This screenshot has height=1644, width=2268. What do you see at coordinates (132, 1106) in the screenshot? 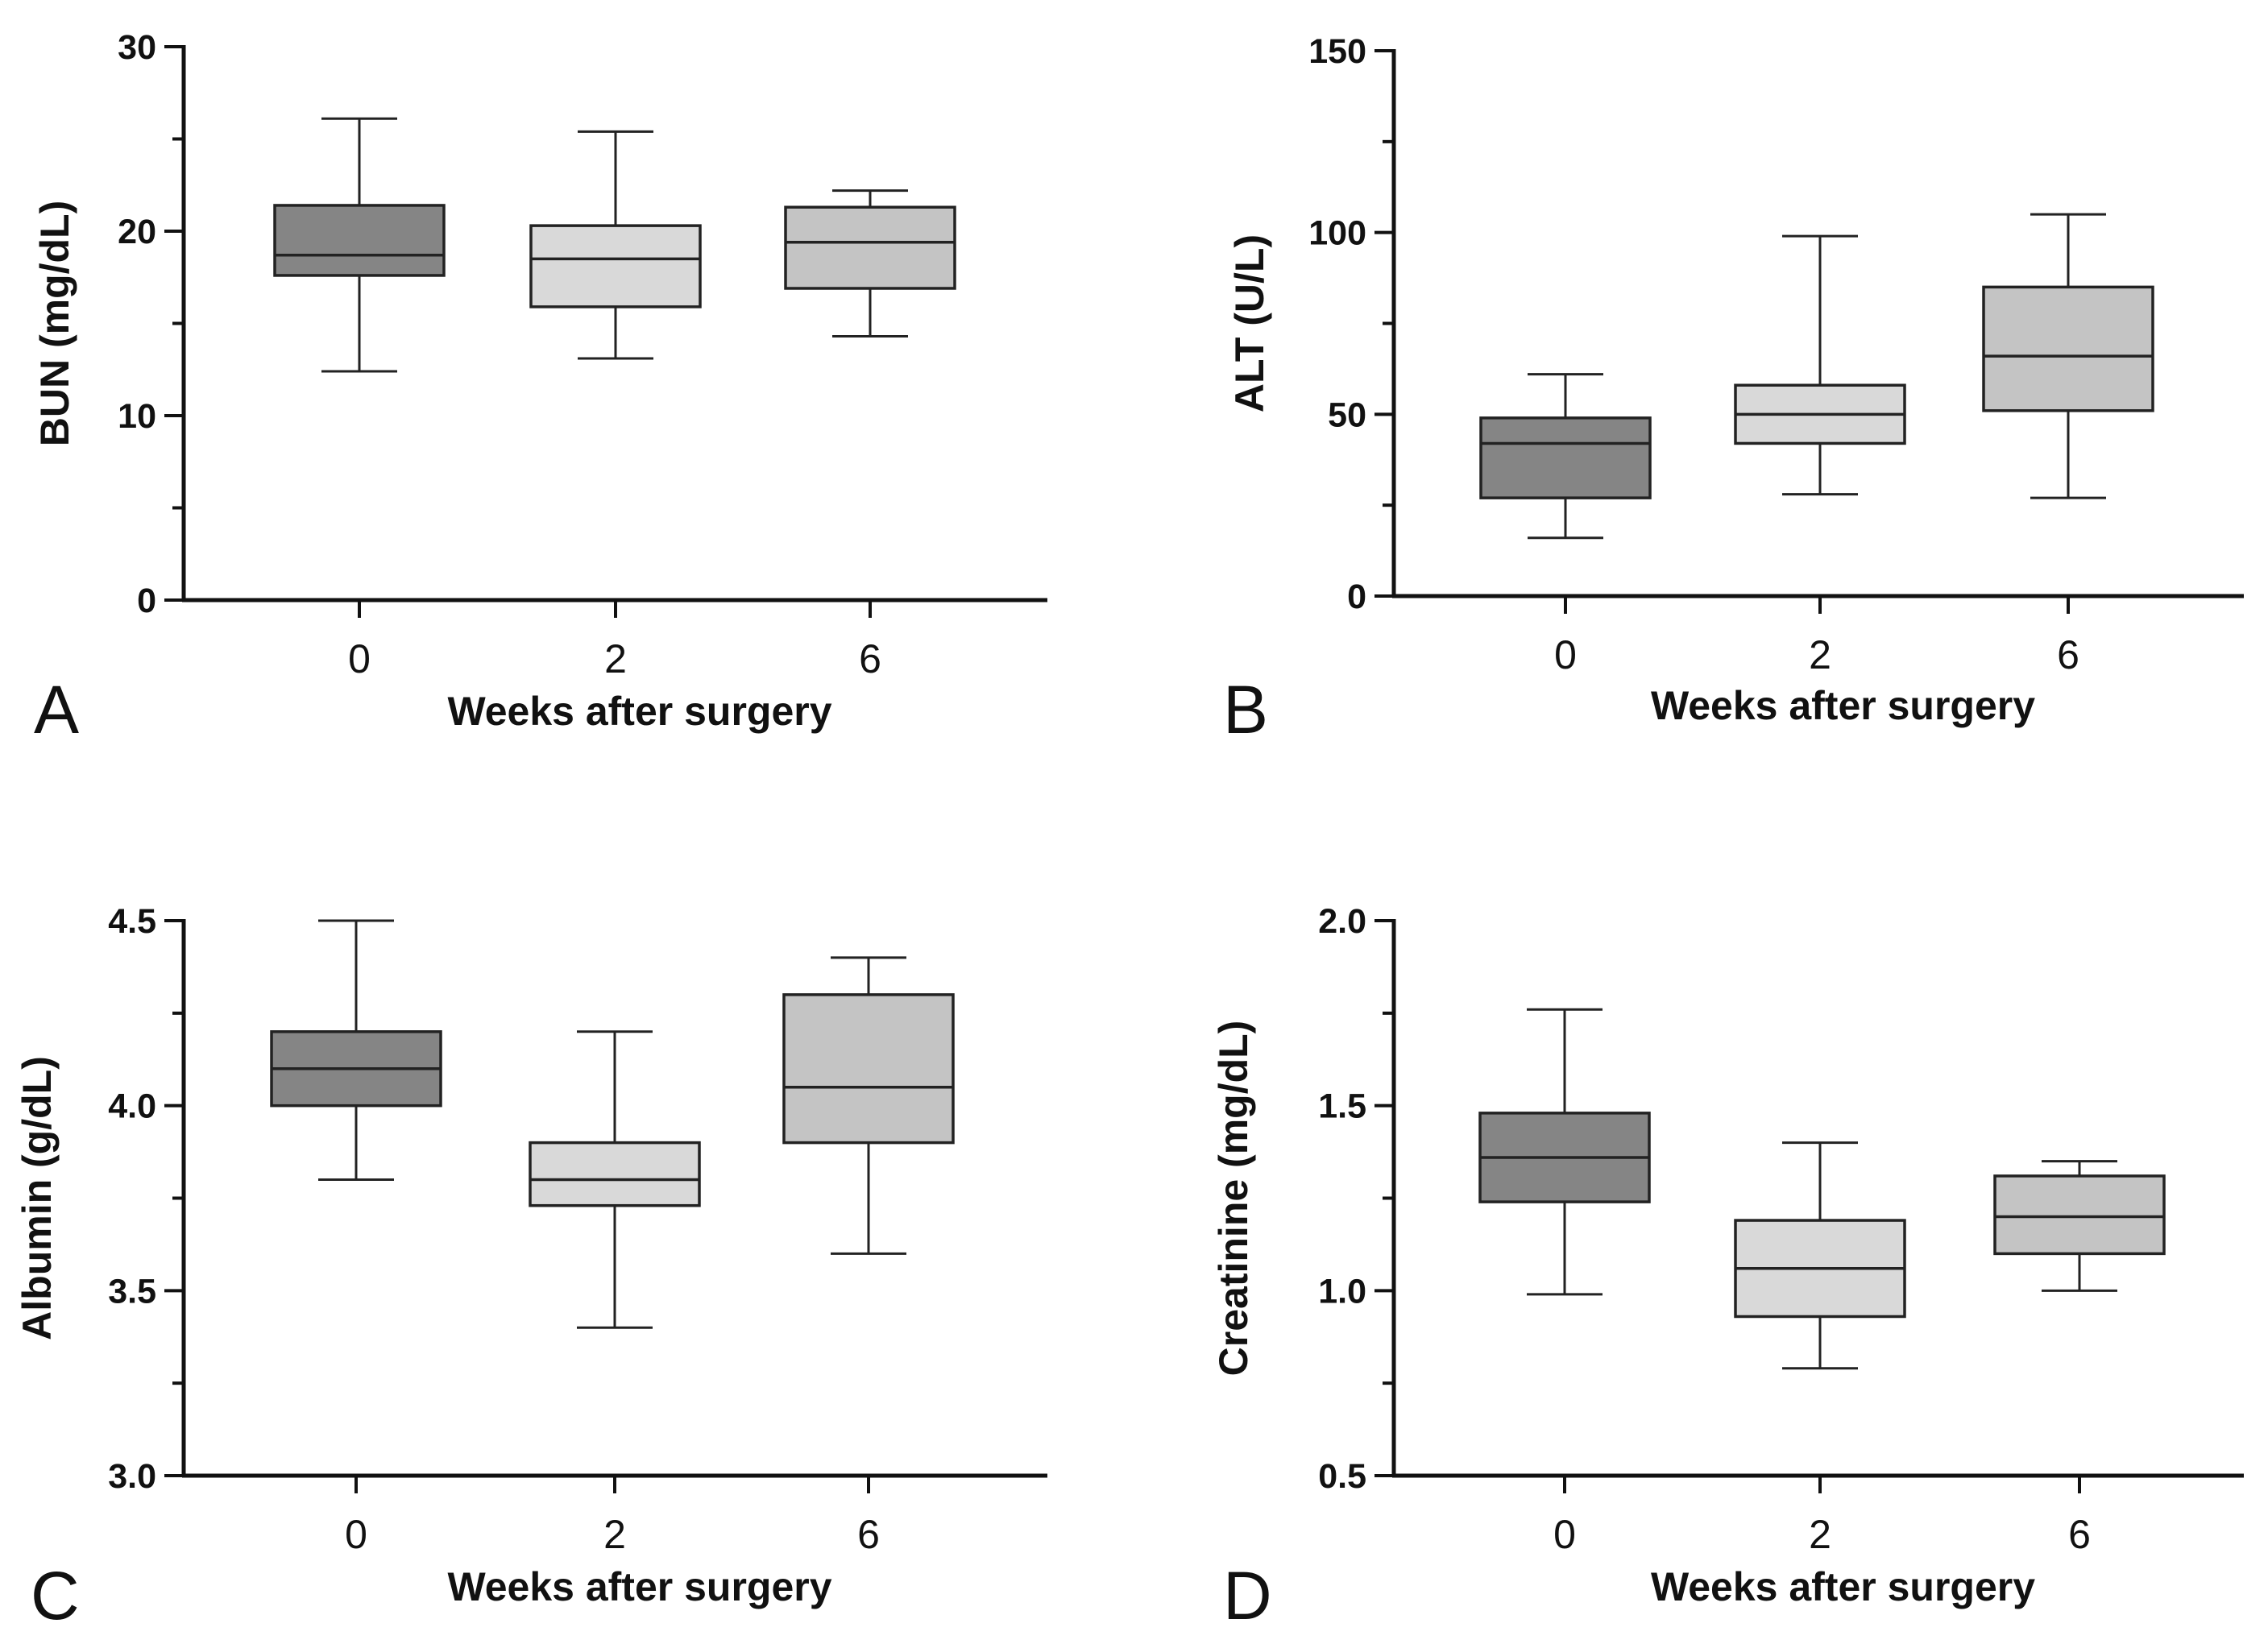
I see `y-tick-label: 4.0` at bounding box center [132, 1106].